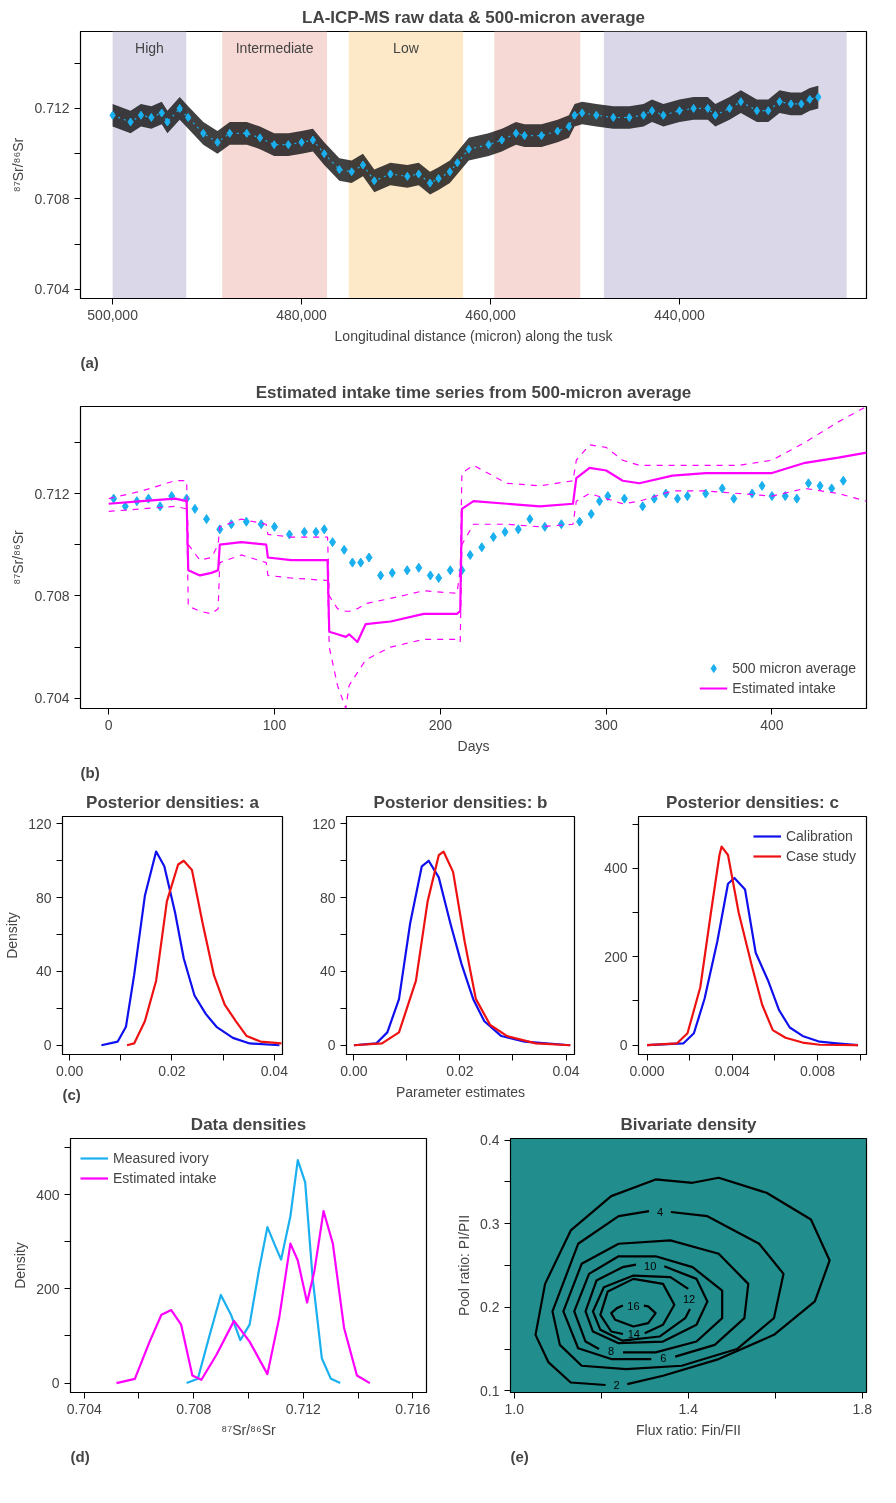 The image size is (896, 1503). What do you see at coordinates (490, 1140) in the screenshot?
I see `y-tick-label: 0.4` at bounding box center [490, 1140].